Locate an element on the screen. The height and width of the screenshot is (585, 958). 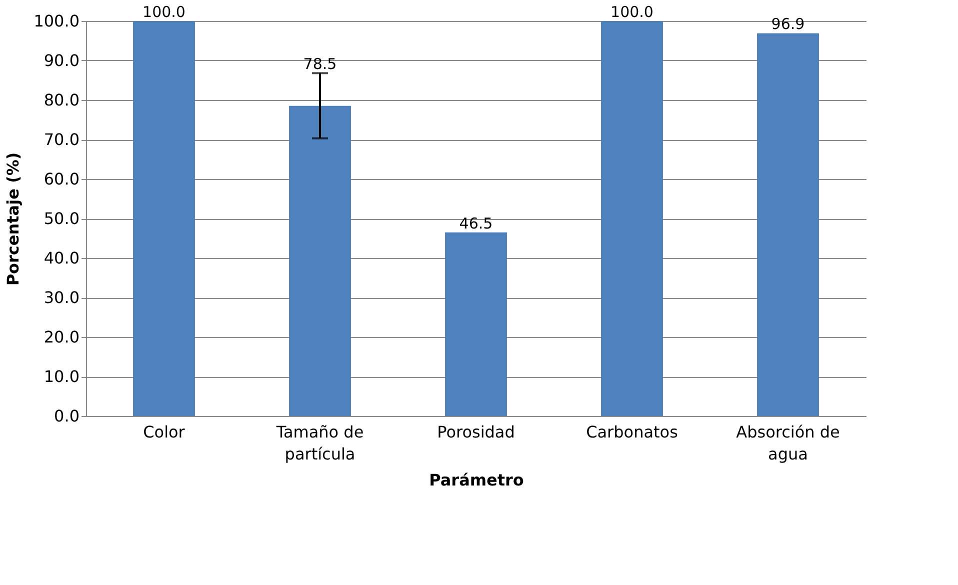
y-tick-label: 80.0 is located at coordinates (62, 100).